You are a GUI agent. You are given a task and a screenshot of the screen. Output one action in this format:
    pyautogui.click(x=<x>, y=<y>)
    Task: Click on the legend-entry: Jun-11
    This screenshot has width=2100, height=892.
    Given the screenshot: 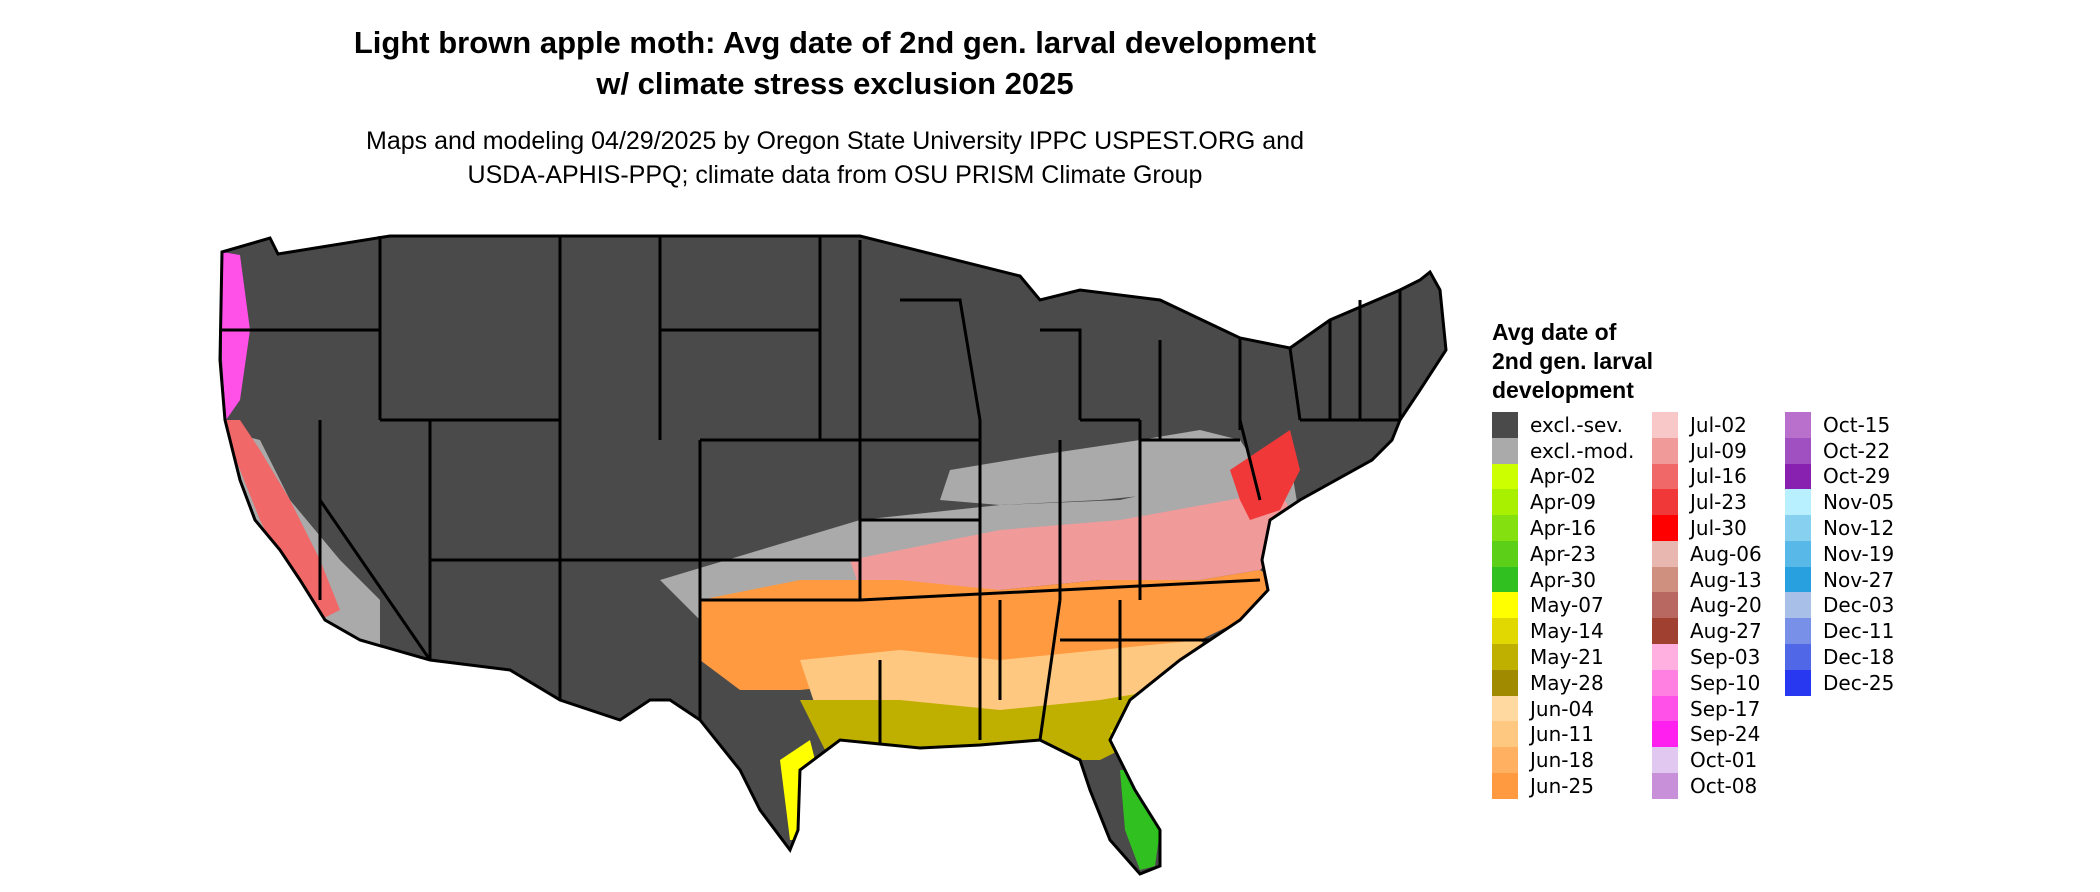 What is the action you would take?
    pyautogui.click(x=1563, y=734)
    